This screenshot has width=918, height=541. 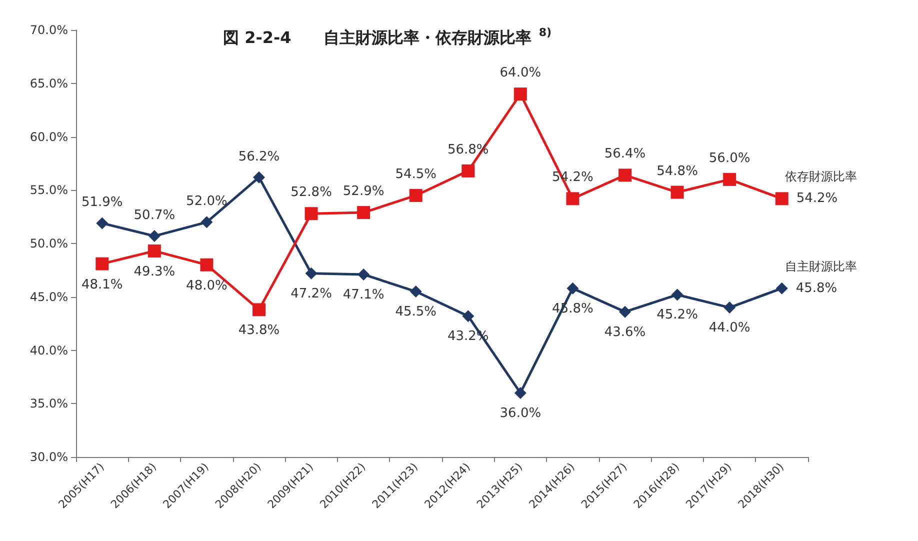 What do you see at coordinates (416, 174) in the screenshot?
I see `data-label: 54.5%` at bounding box center [416, 174].